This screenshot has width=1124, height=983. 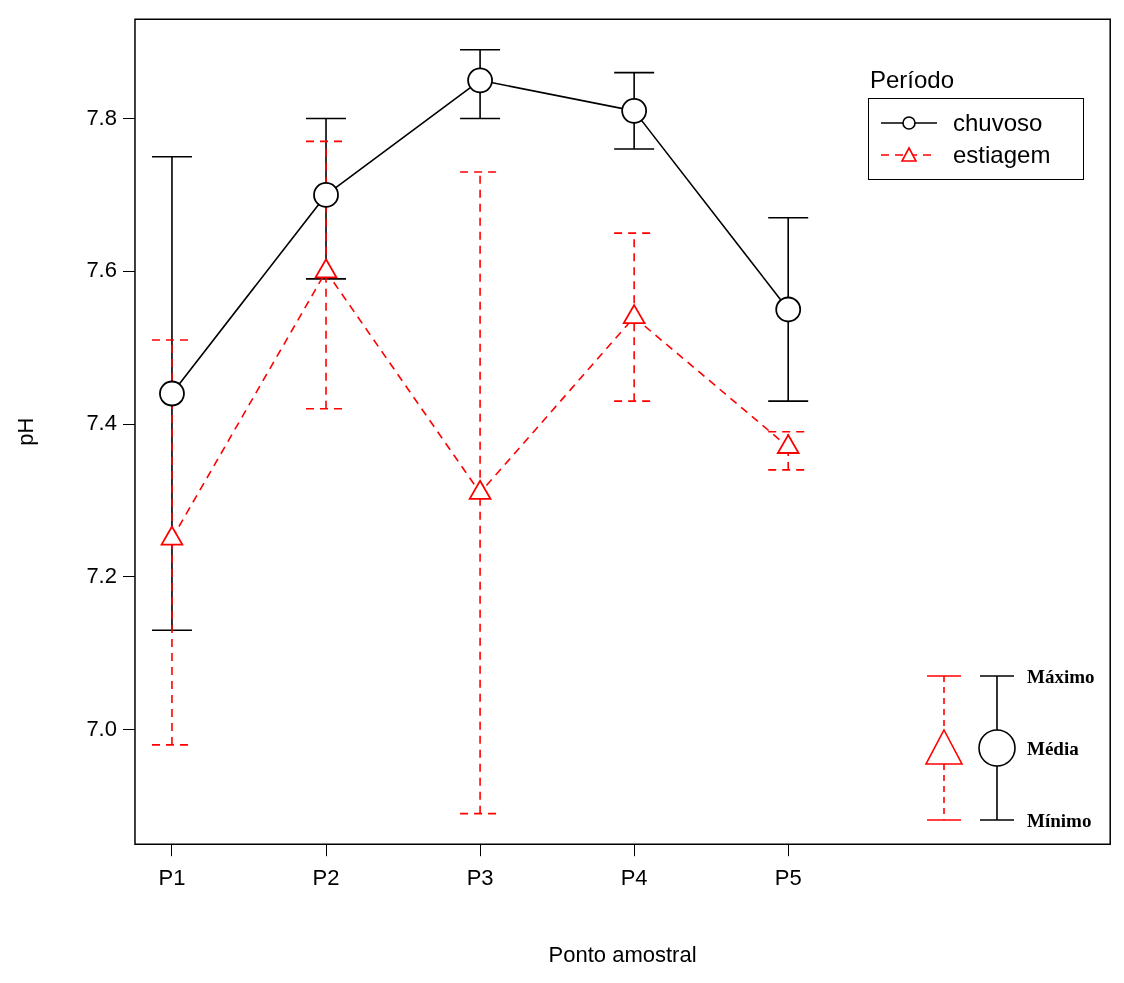 I want to click on y-tick-label: 7.0, so click(x=101, y=728).